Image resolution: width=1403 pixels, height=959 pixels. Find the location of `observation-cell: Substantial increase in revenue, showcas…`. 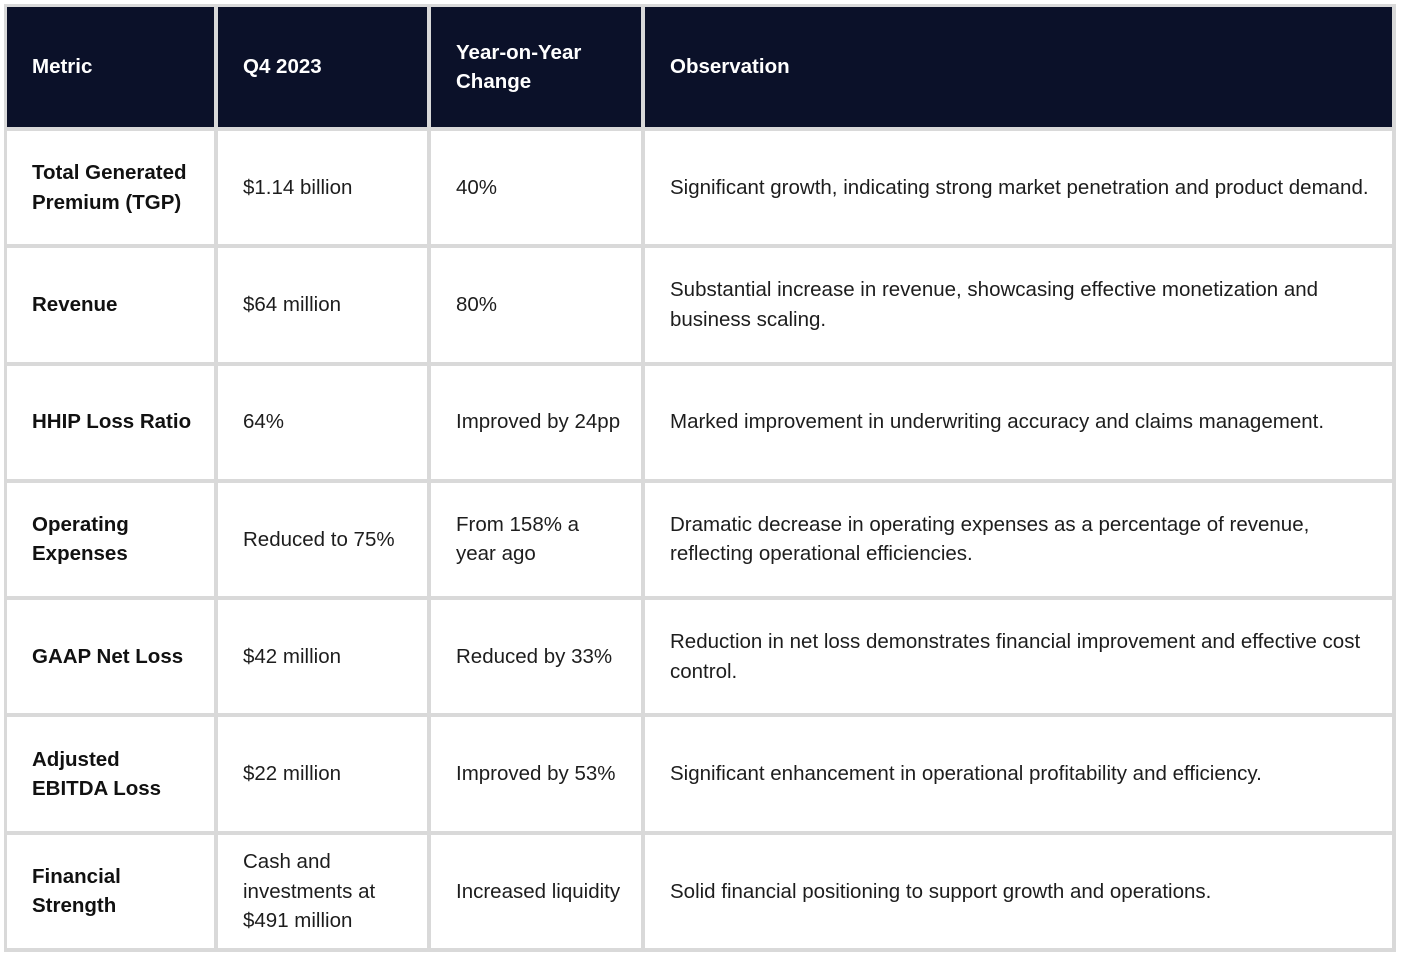

observation-cell: Substantial increase in revenue, showcas… is located at coordinates (1020, 307).